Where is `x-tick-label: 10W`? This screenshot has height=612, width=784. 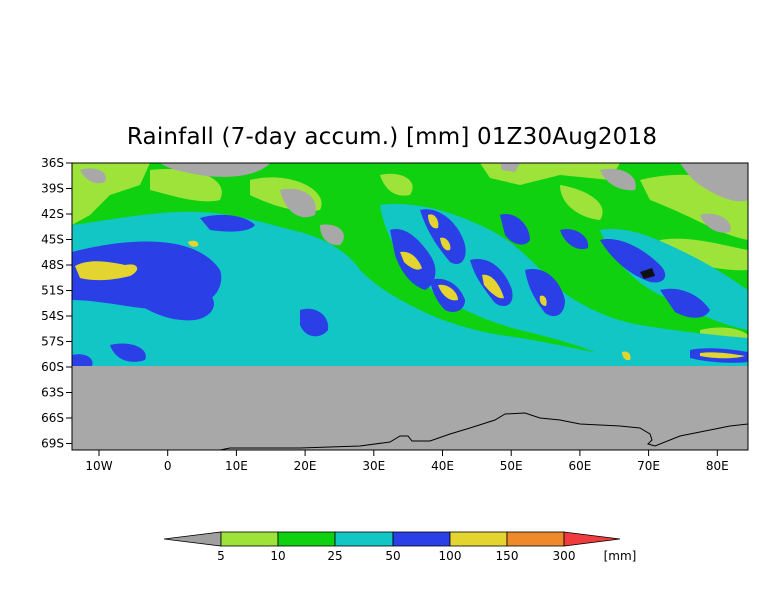
x-tick-label: 10W is located at coordinates (98, 466).